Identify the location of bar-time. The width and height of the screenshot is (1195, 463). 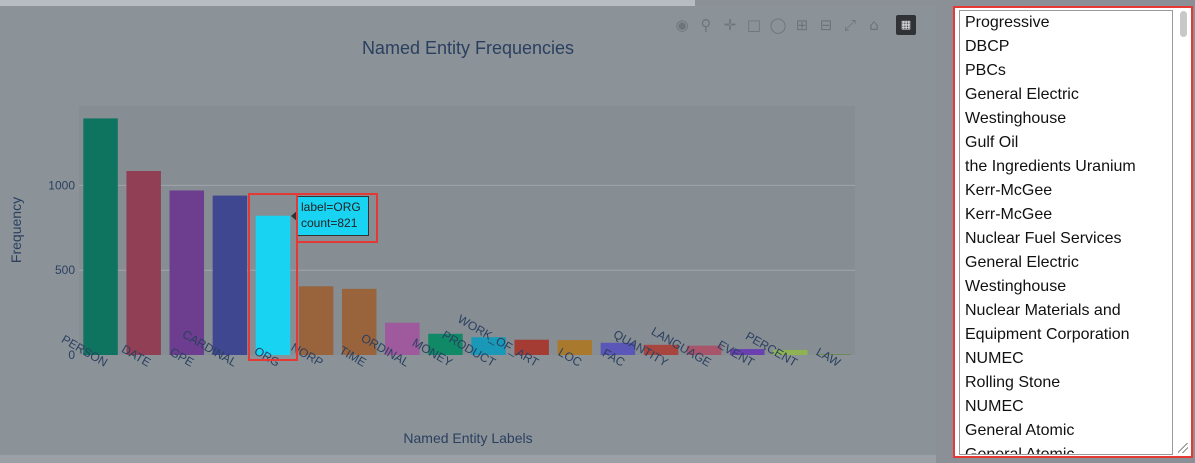
(359, 321).